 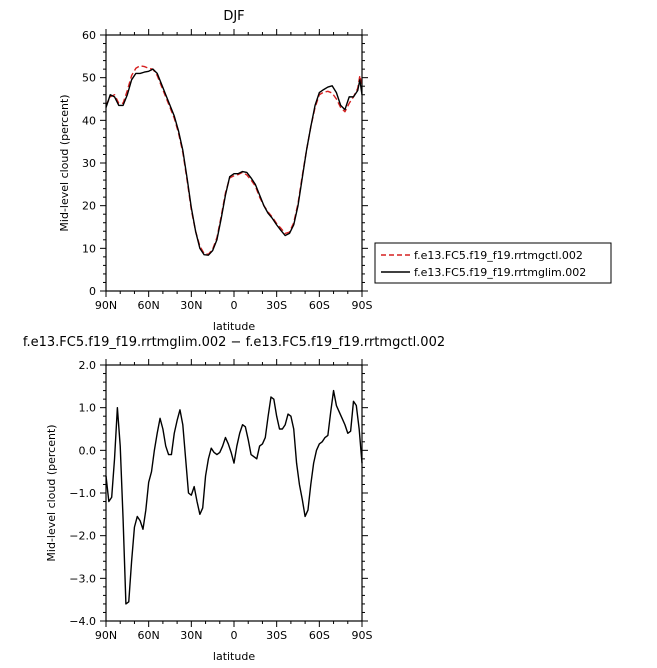 What do you see at coordinates (106, 635) in the screenshot?
I see `bottom-xtick-label: 90N` at bounding box center [106, 635].